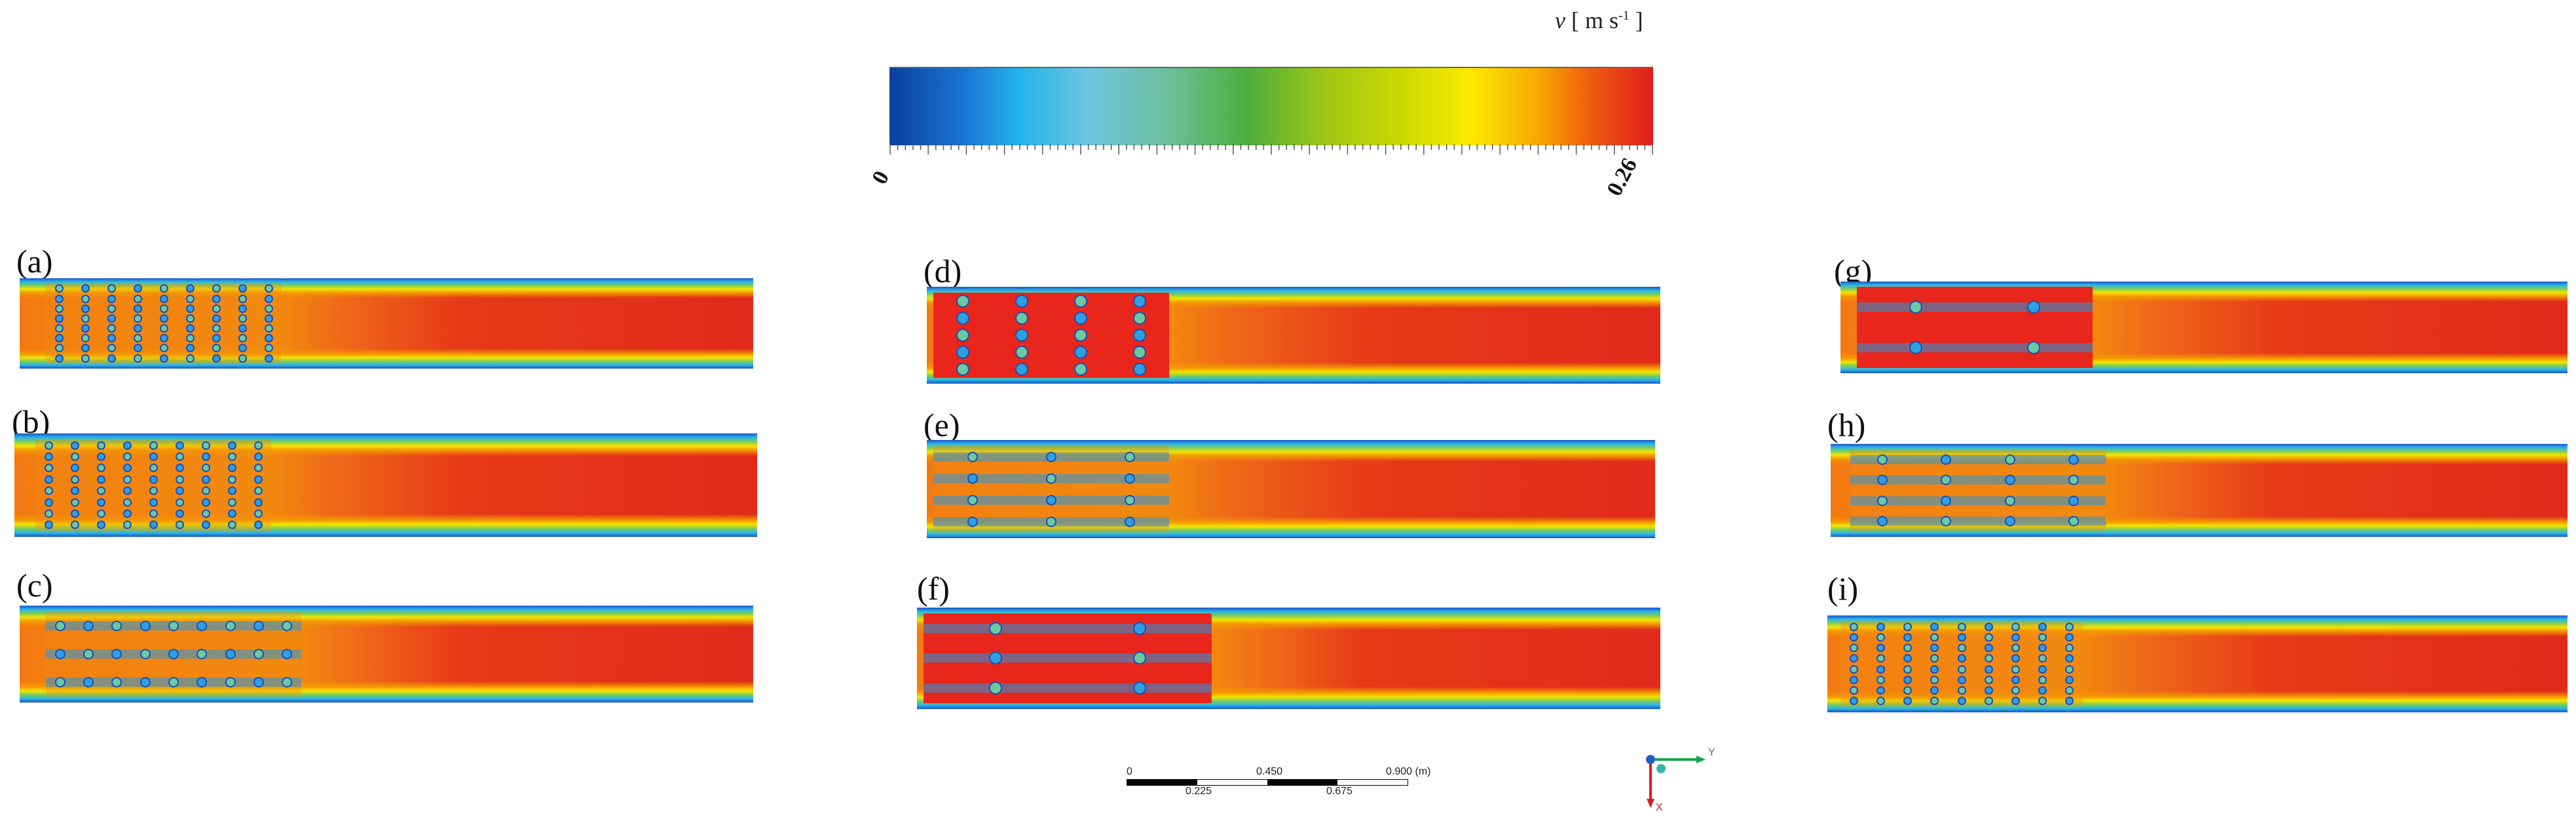 The height and width of the screenshot is (823, 2576). What do you see at coordinates (1622, 177) in the screenshot?
I see `legend-max-label: 0.26` at bounding box center [1622, 177].